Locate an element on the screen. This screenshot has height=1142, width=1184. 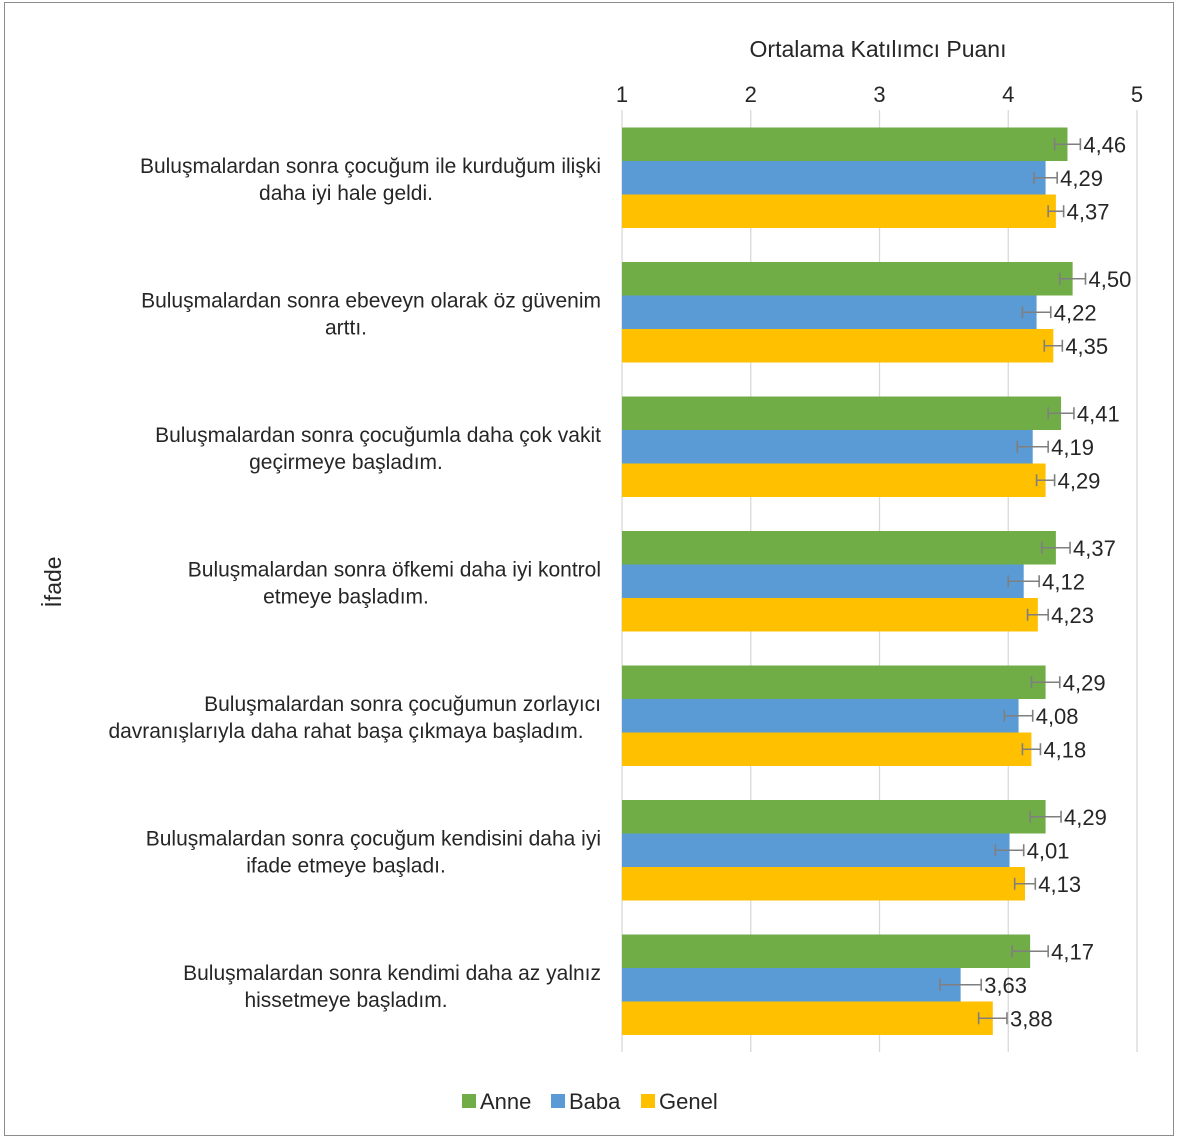
value-label-anne-3: 4,41 is located at coordinates (1098, 413).